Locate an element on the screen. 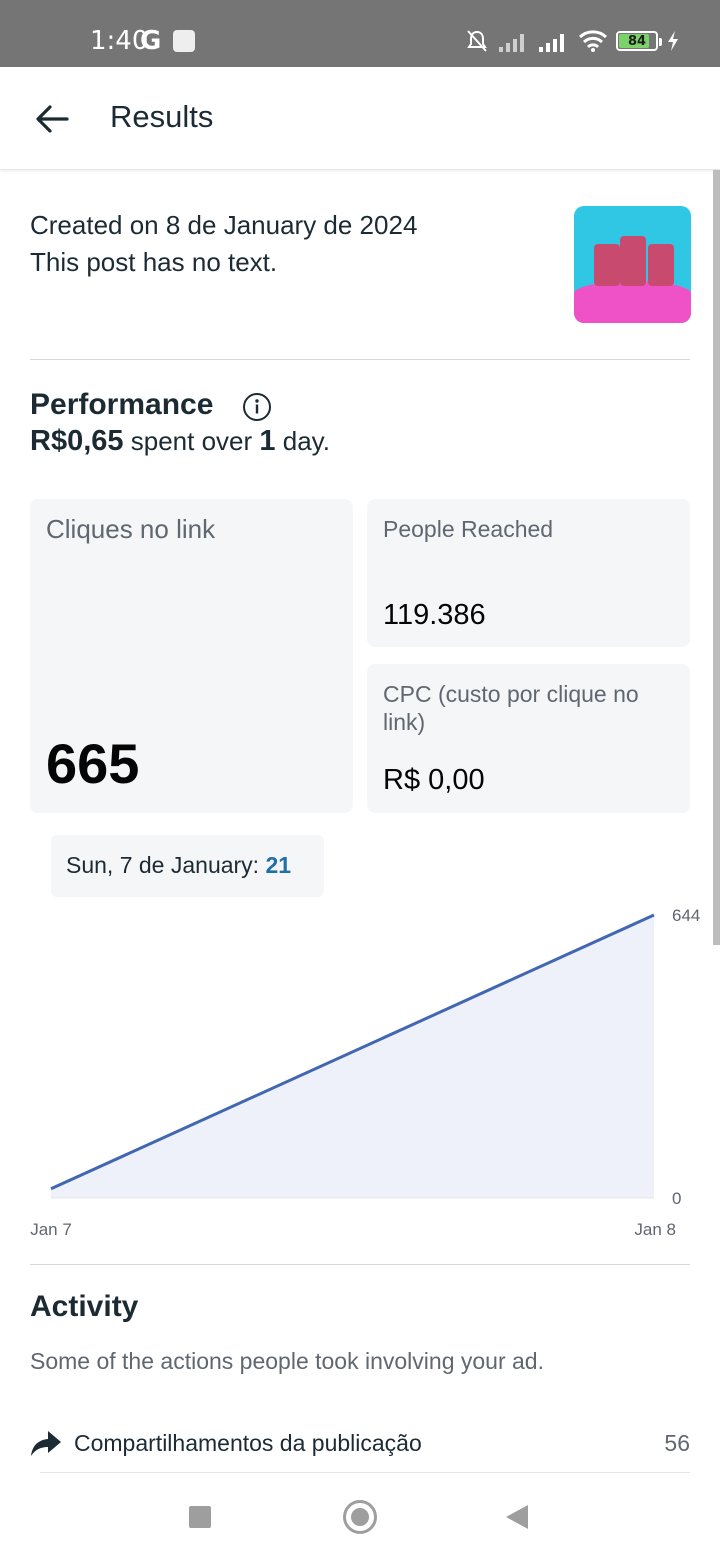 The image size is (720, 1560). activity-title: Activity is located at coordinates (84, 1306).